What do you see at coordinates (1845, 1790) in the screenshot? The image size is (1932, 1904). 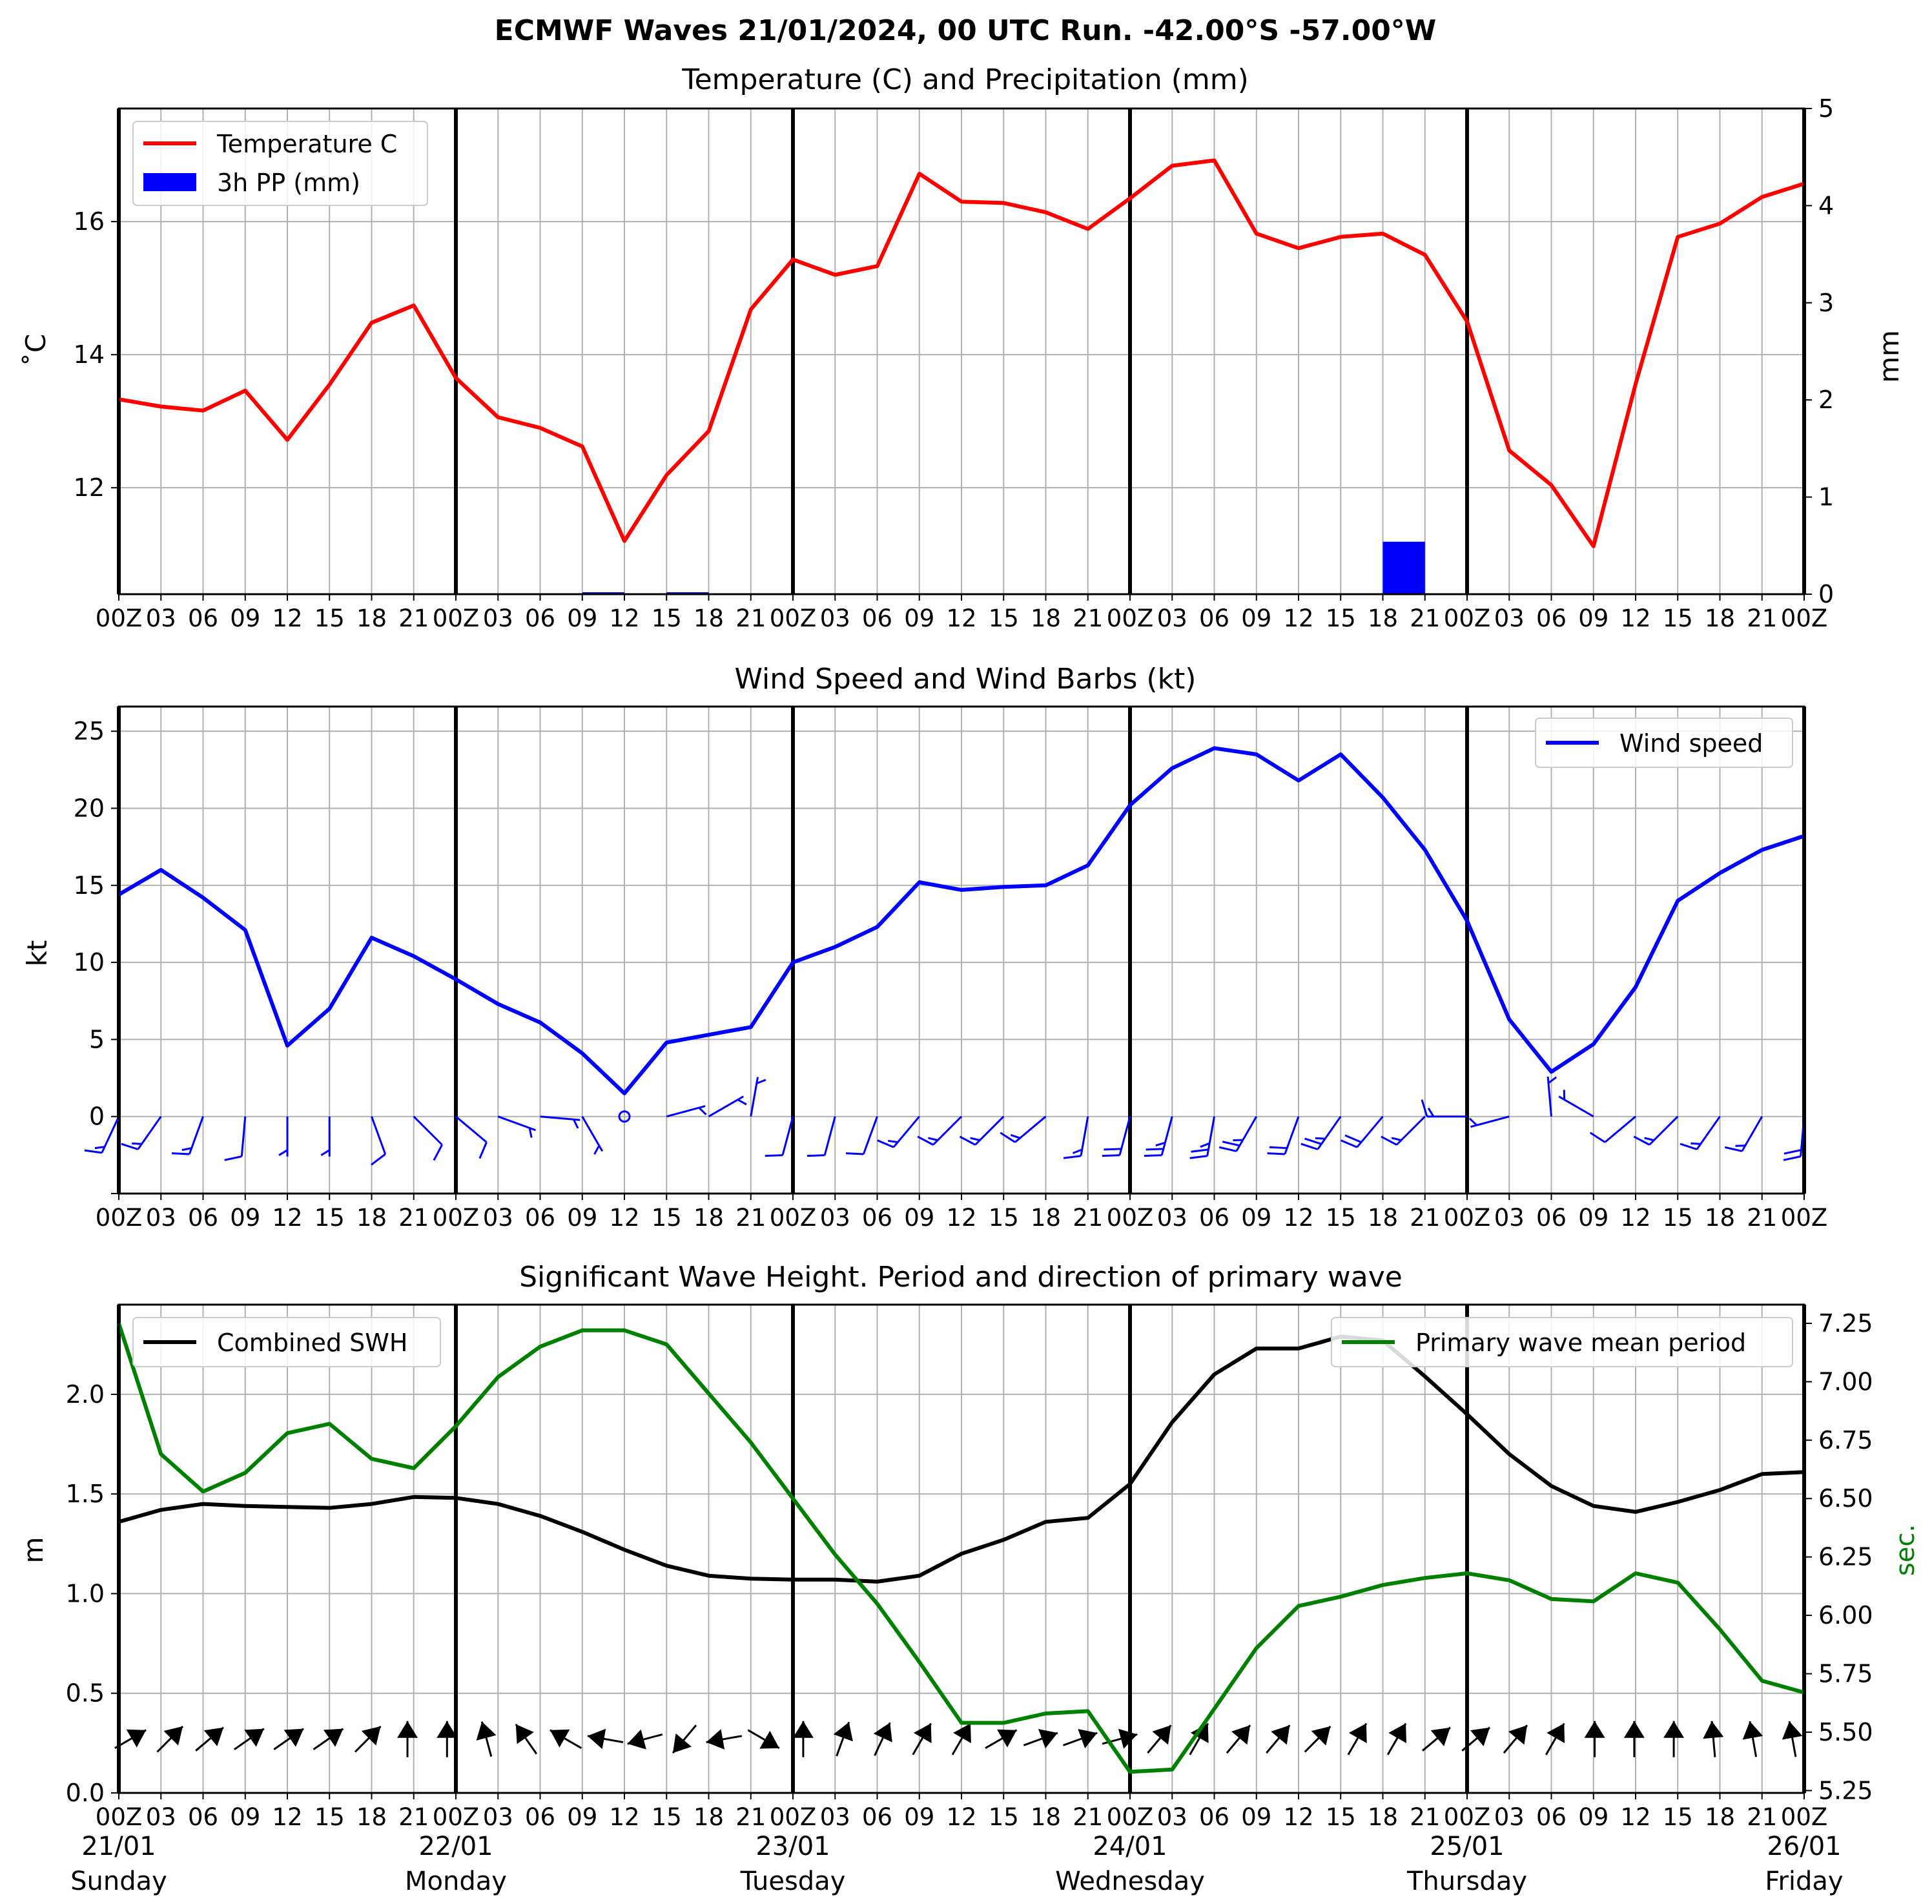 I see `y2-tick-label: 5.25` at bounding box center [1845, 1790].